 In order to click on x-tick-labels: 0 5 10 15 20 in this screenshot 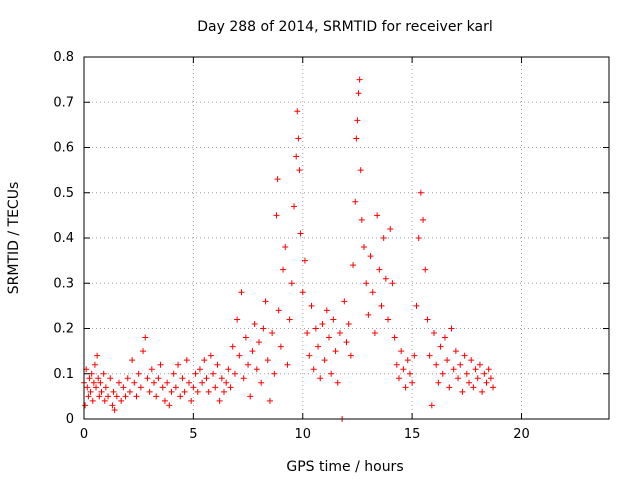, I will do `click(305, 434)`.